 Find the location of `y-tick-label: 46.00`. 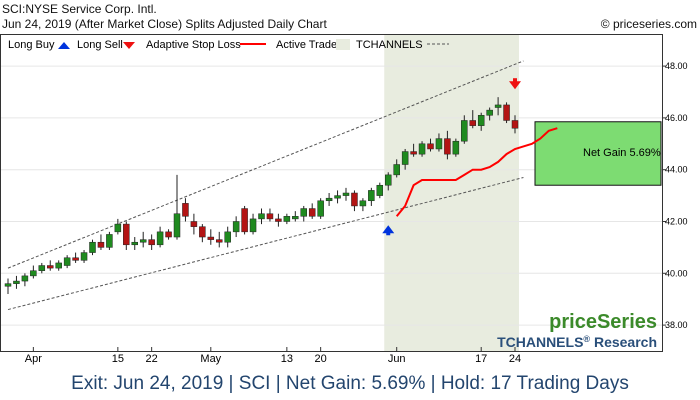

y-tick-label: 46.00 is located at coordinates (676, 118).